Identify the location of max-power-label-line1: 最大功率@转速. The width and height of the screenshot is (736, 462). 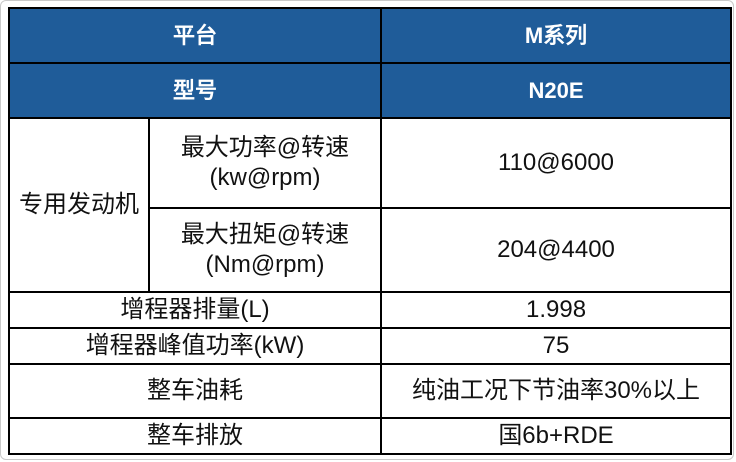
(265, 147).